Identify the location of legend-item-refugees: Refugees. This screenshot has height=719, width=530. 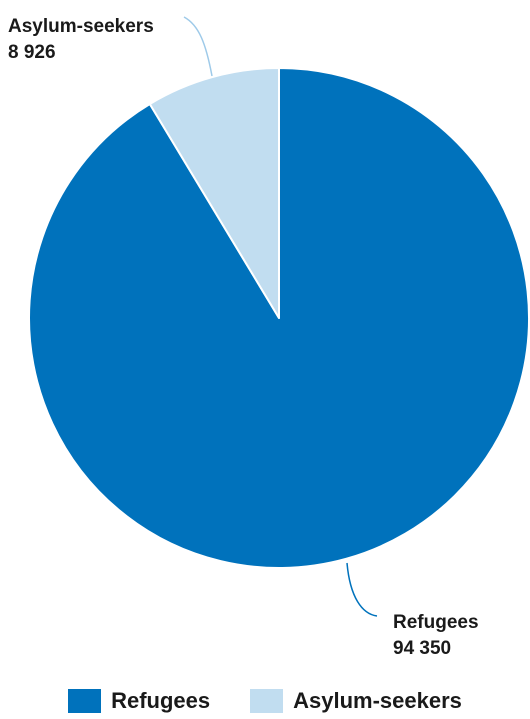
(139, 701).